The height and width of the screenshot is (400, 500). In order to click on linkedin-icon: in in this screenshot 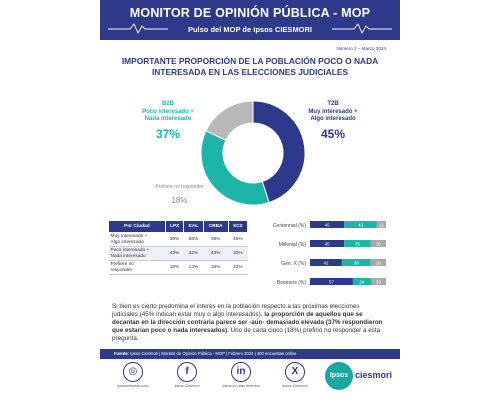, I will do `click(241, 372)`.